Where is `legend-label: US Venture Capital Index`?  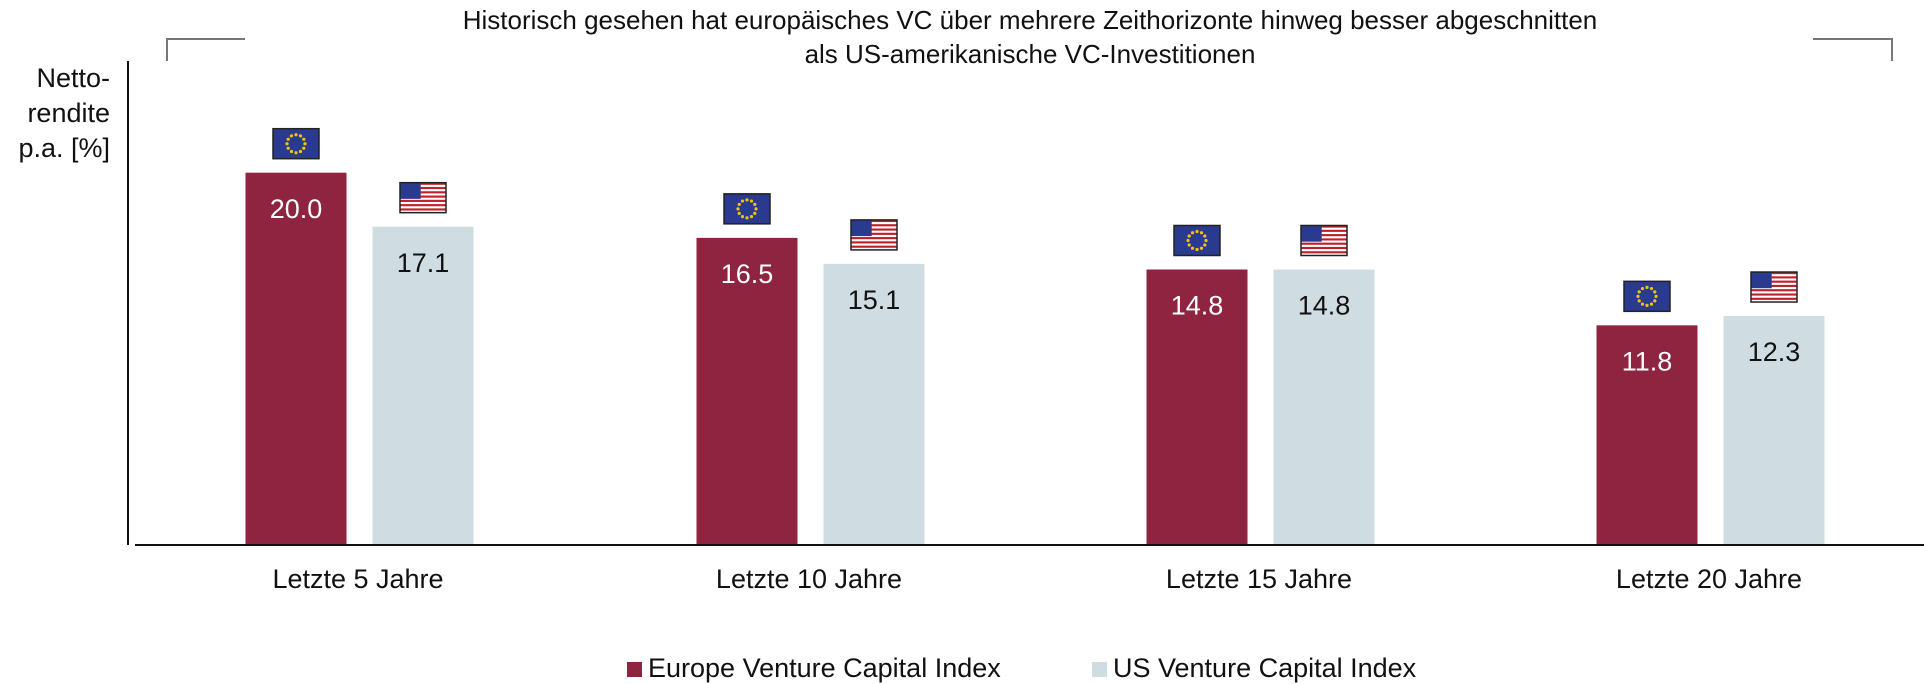 legend-label: US Venture Capital Index is located at coordinates (1265, 668).